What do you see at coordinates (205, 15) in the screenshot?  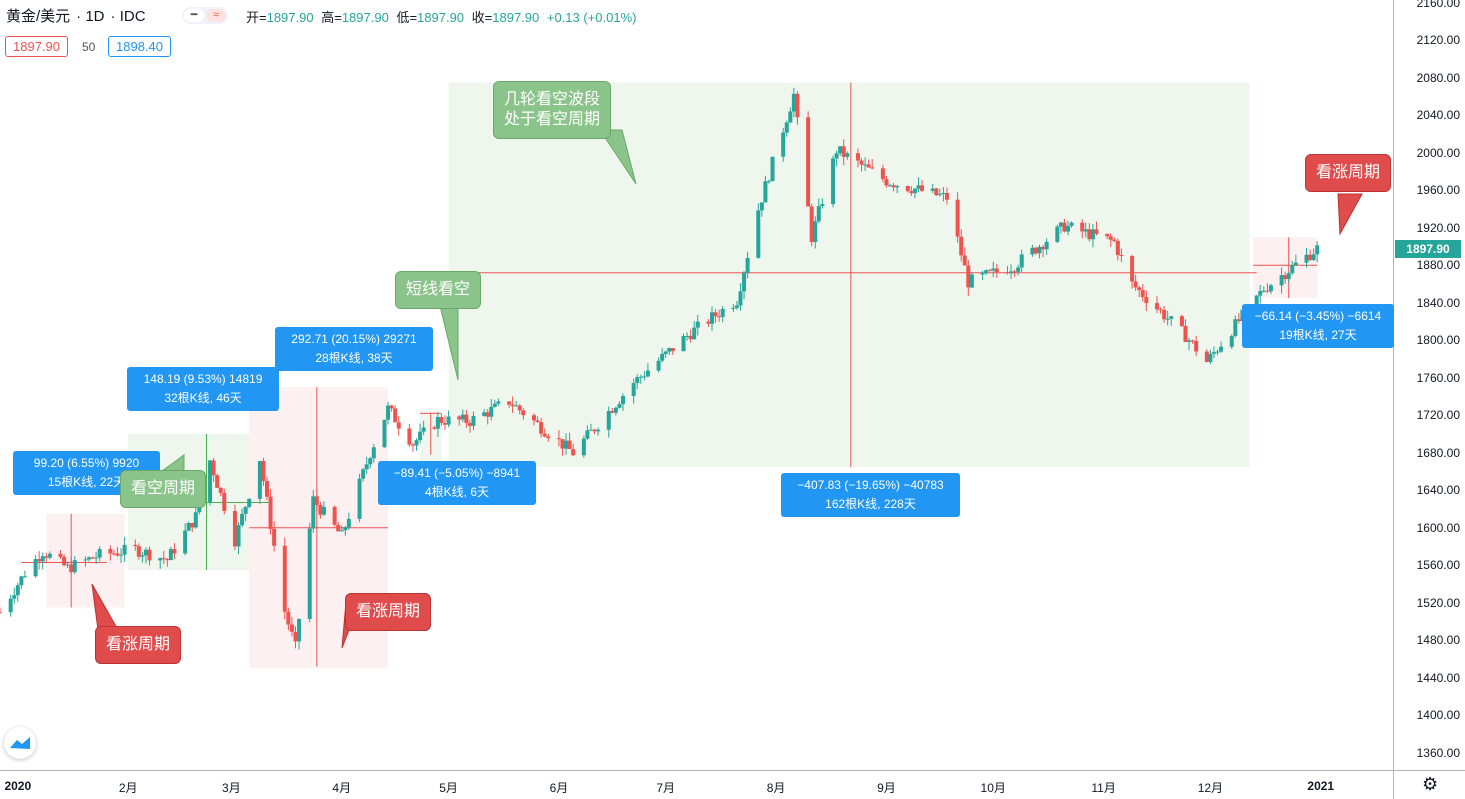 I see `visibility-toggle: ━ ≈` at bounding box center [205, 15].